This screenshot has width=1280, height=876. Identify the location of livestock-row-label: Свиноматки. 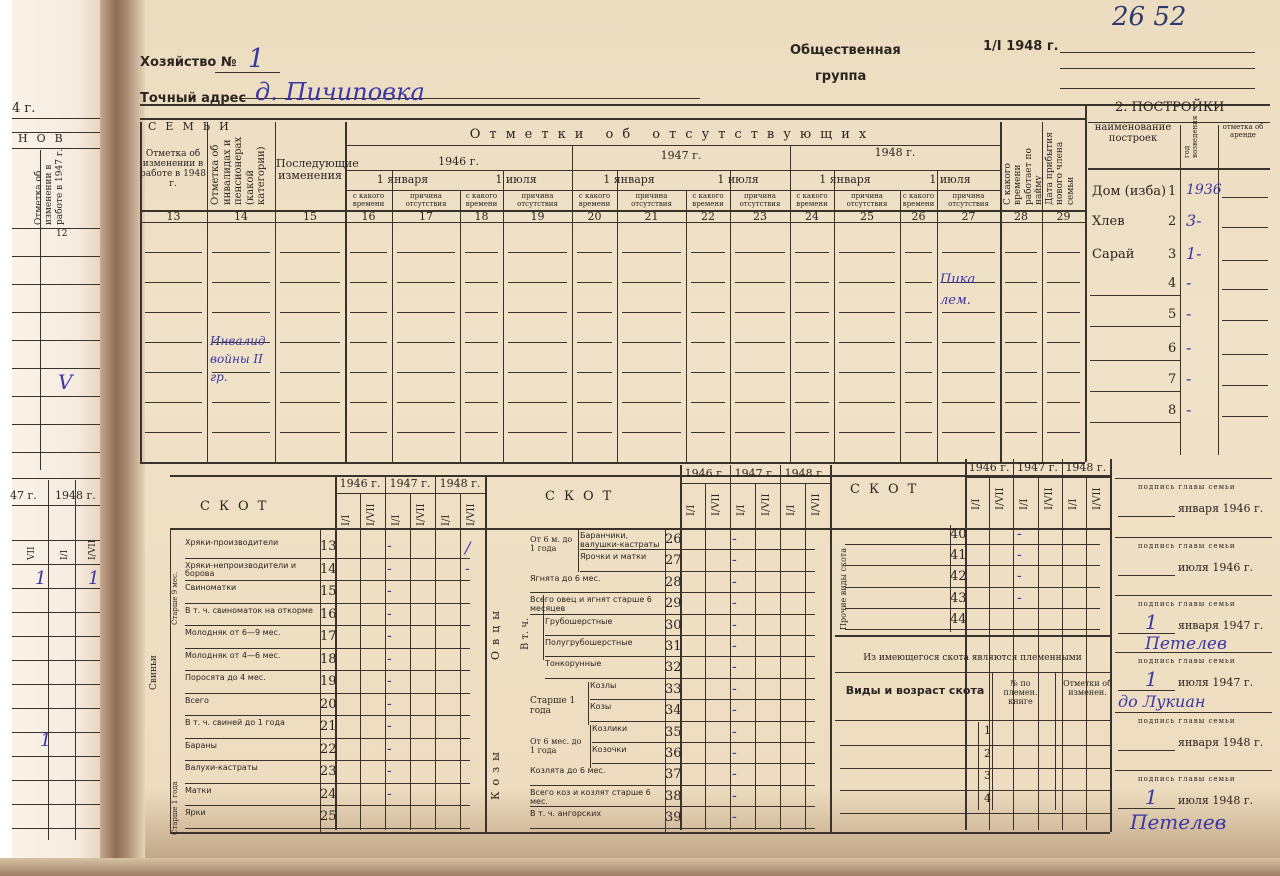
(211, 587).